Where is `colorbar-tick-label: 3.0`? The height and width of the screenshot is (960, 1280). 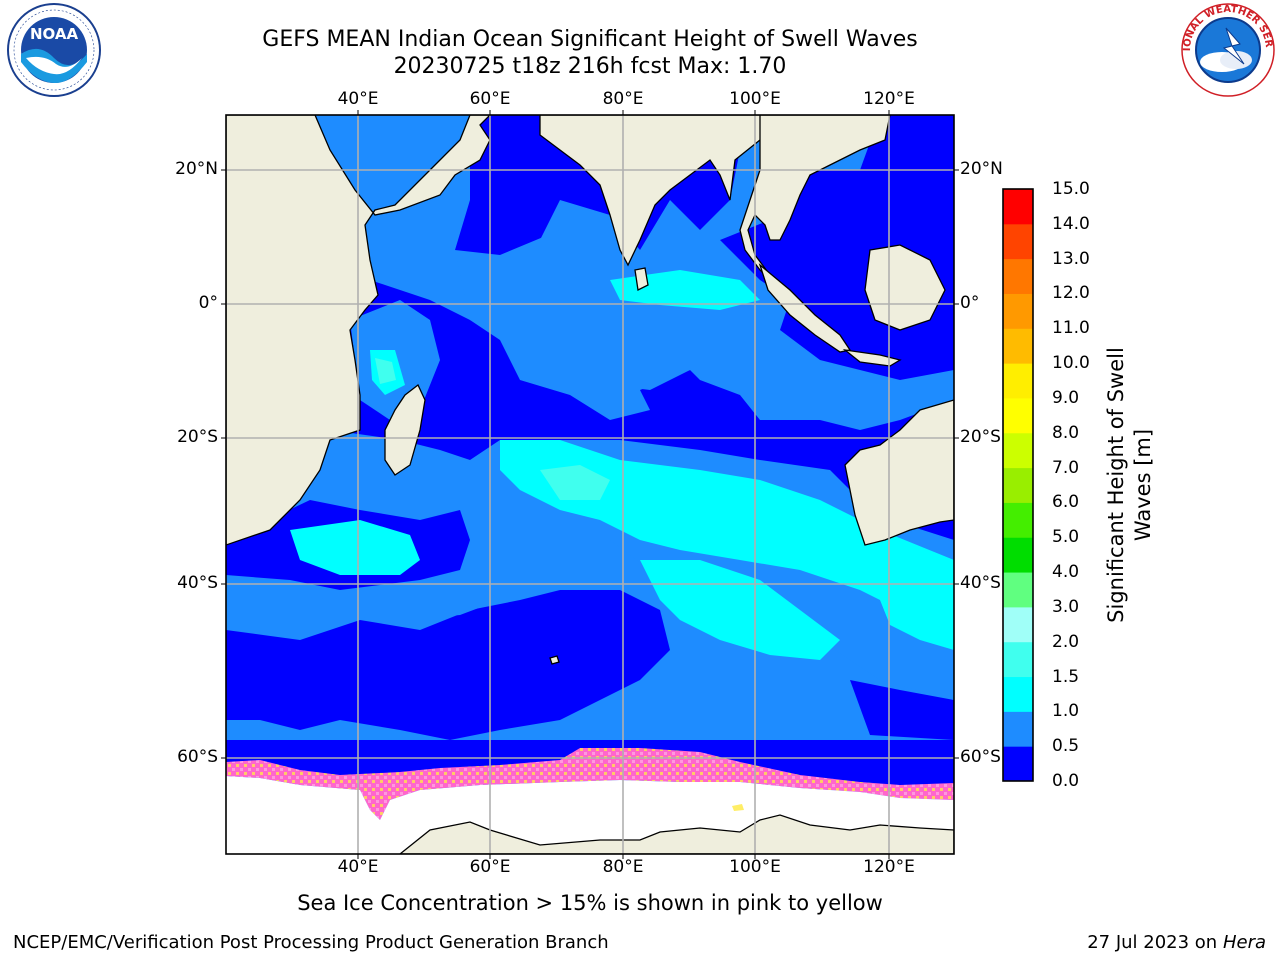
colorbar-tick-label: 3.0 is located at coordinates (1066, 606).